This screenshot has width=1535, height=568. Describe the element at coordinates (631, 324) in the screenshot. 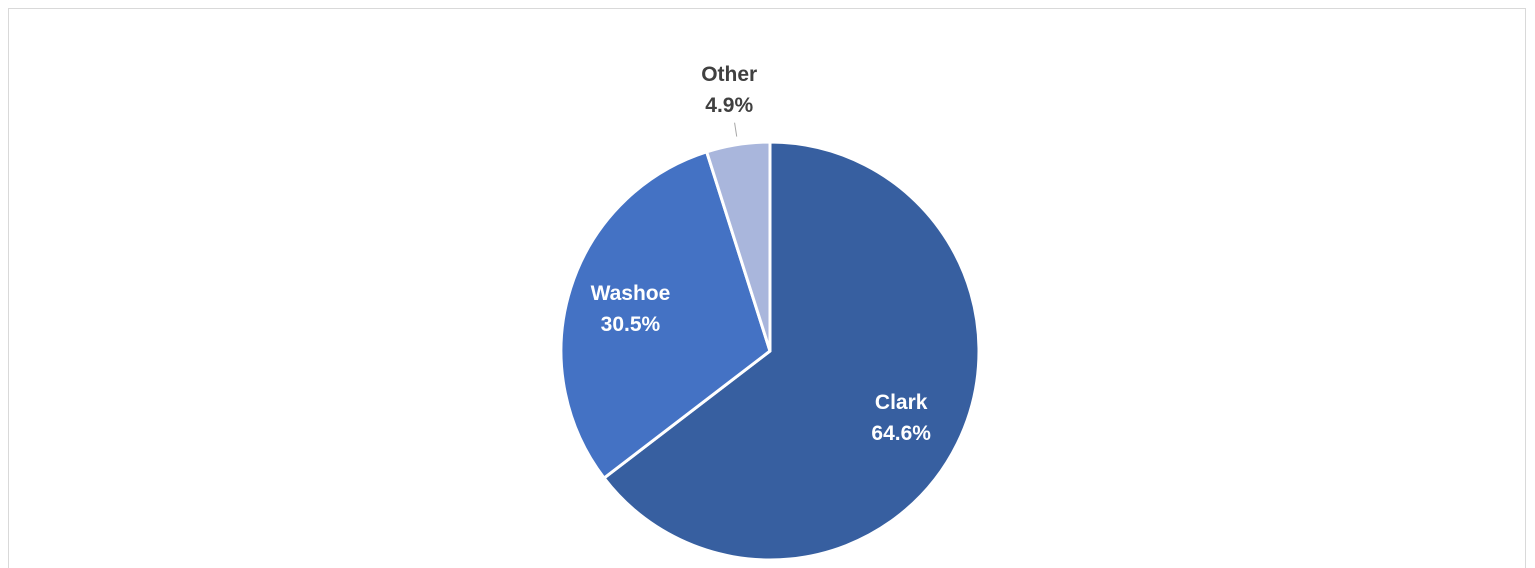

I see `slice-value-washoe: 30.5%` at that location.